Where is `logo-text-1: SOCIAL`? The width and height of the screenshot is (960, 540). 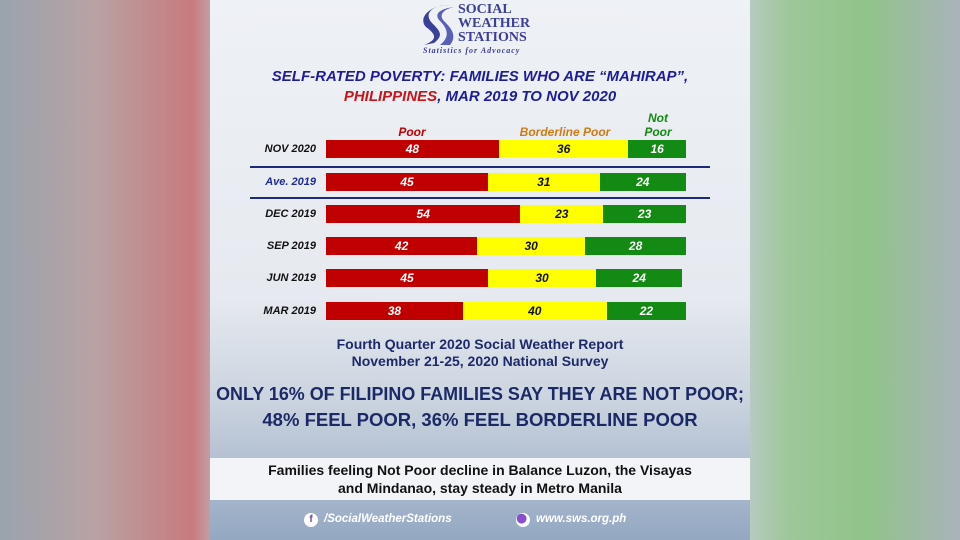 logo-text-1: SOCIAL is located at coordinates (485, 9).